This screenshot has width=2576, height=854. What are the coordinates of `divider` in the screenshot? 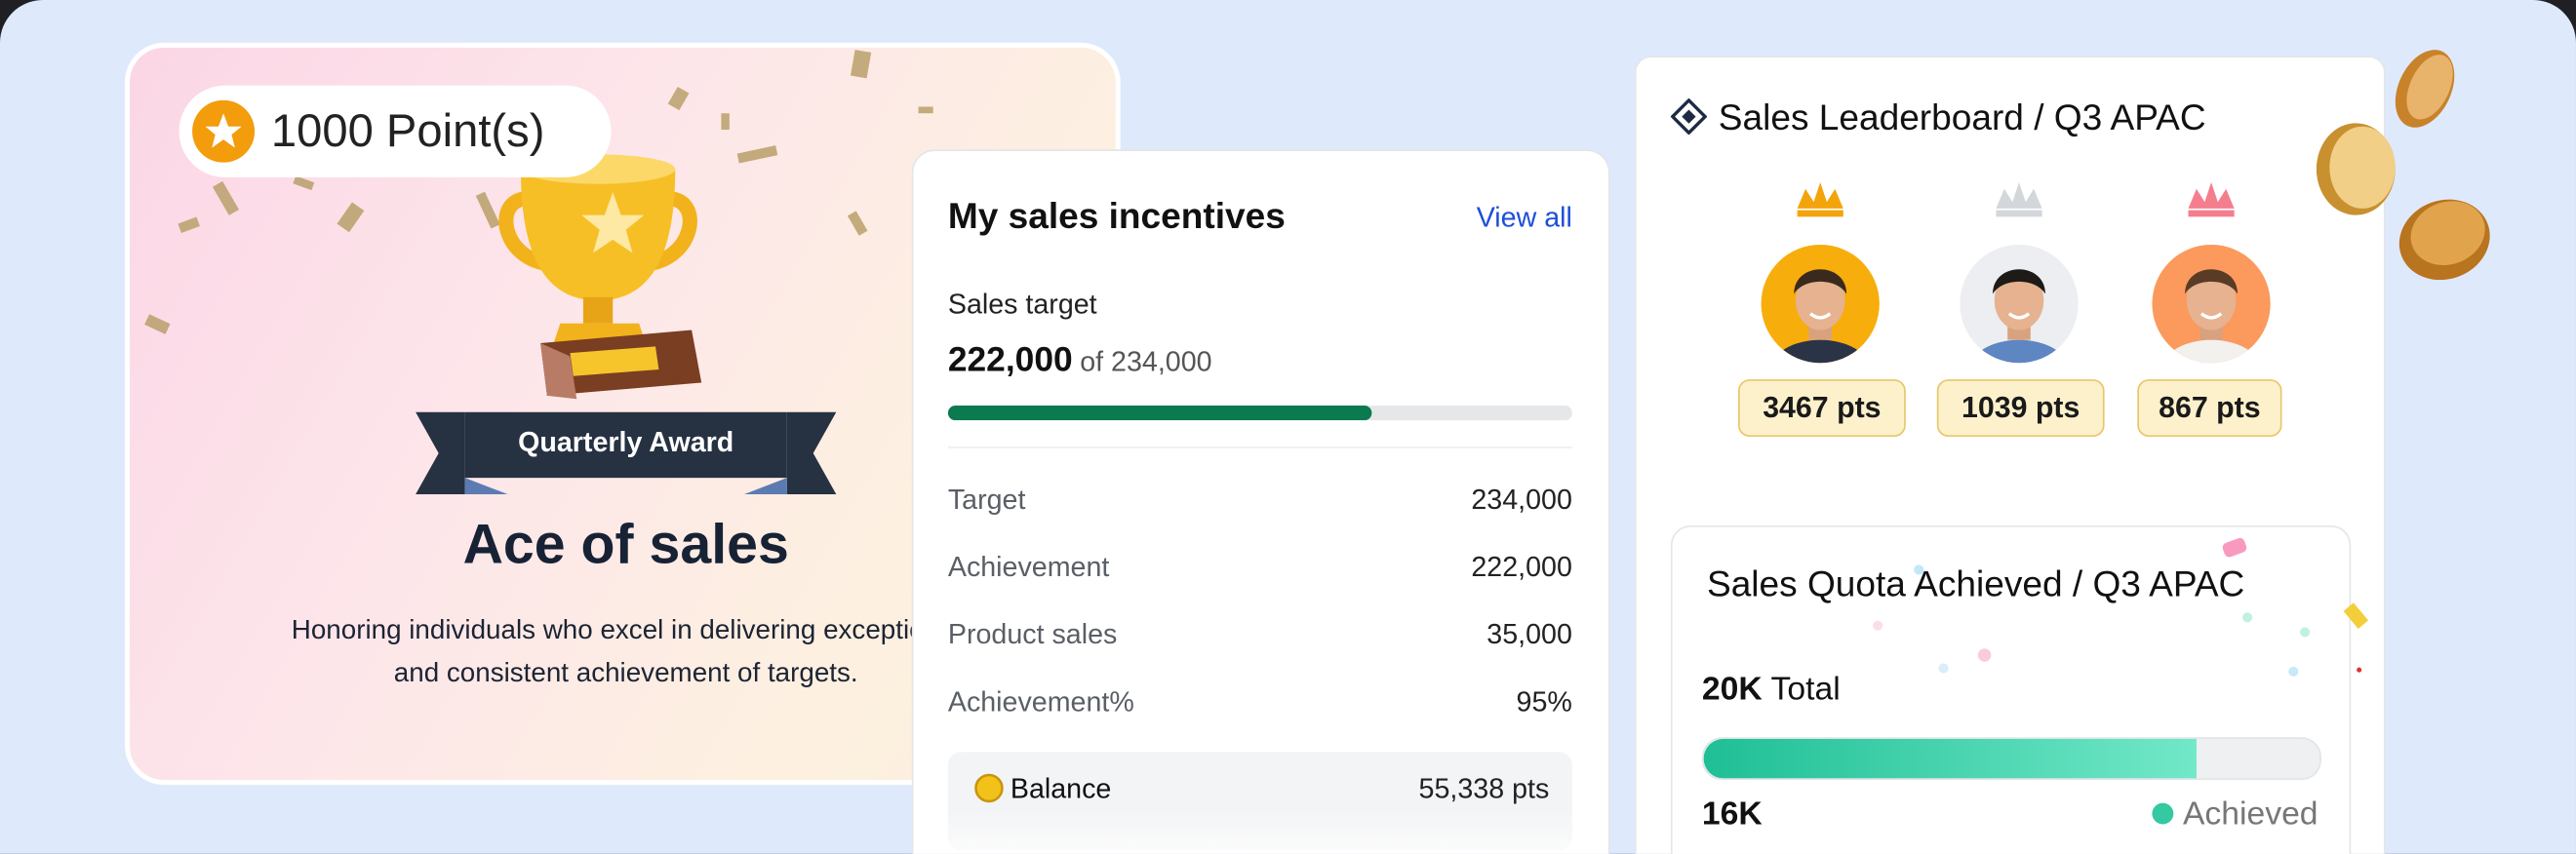 It's located at (1259, 447).